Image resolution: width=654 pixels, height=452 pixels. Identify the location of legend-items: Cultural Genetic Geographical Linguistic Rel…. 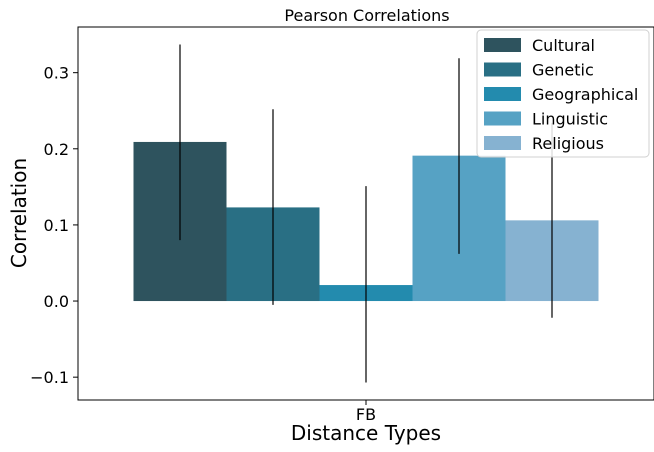
(561, 94).